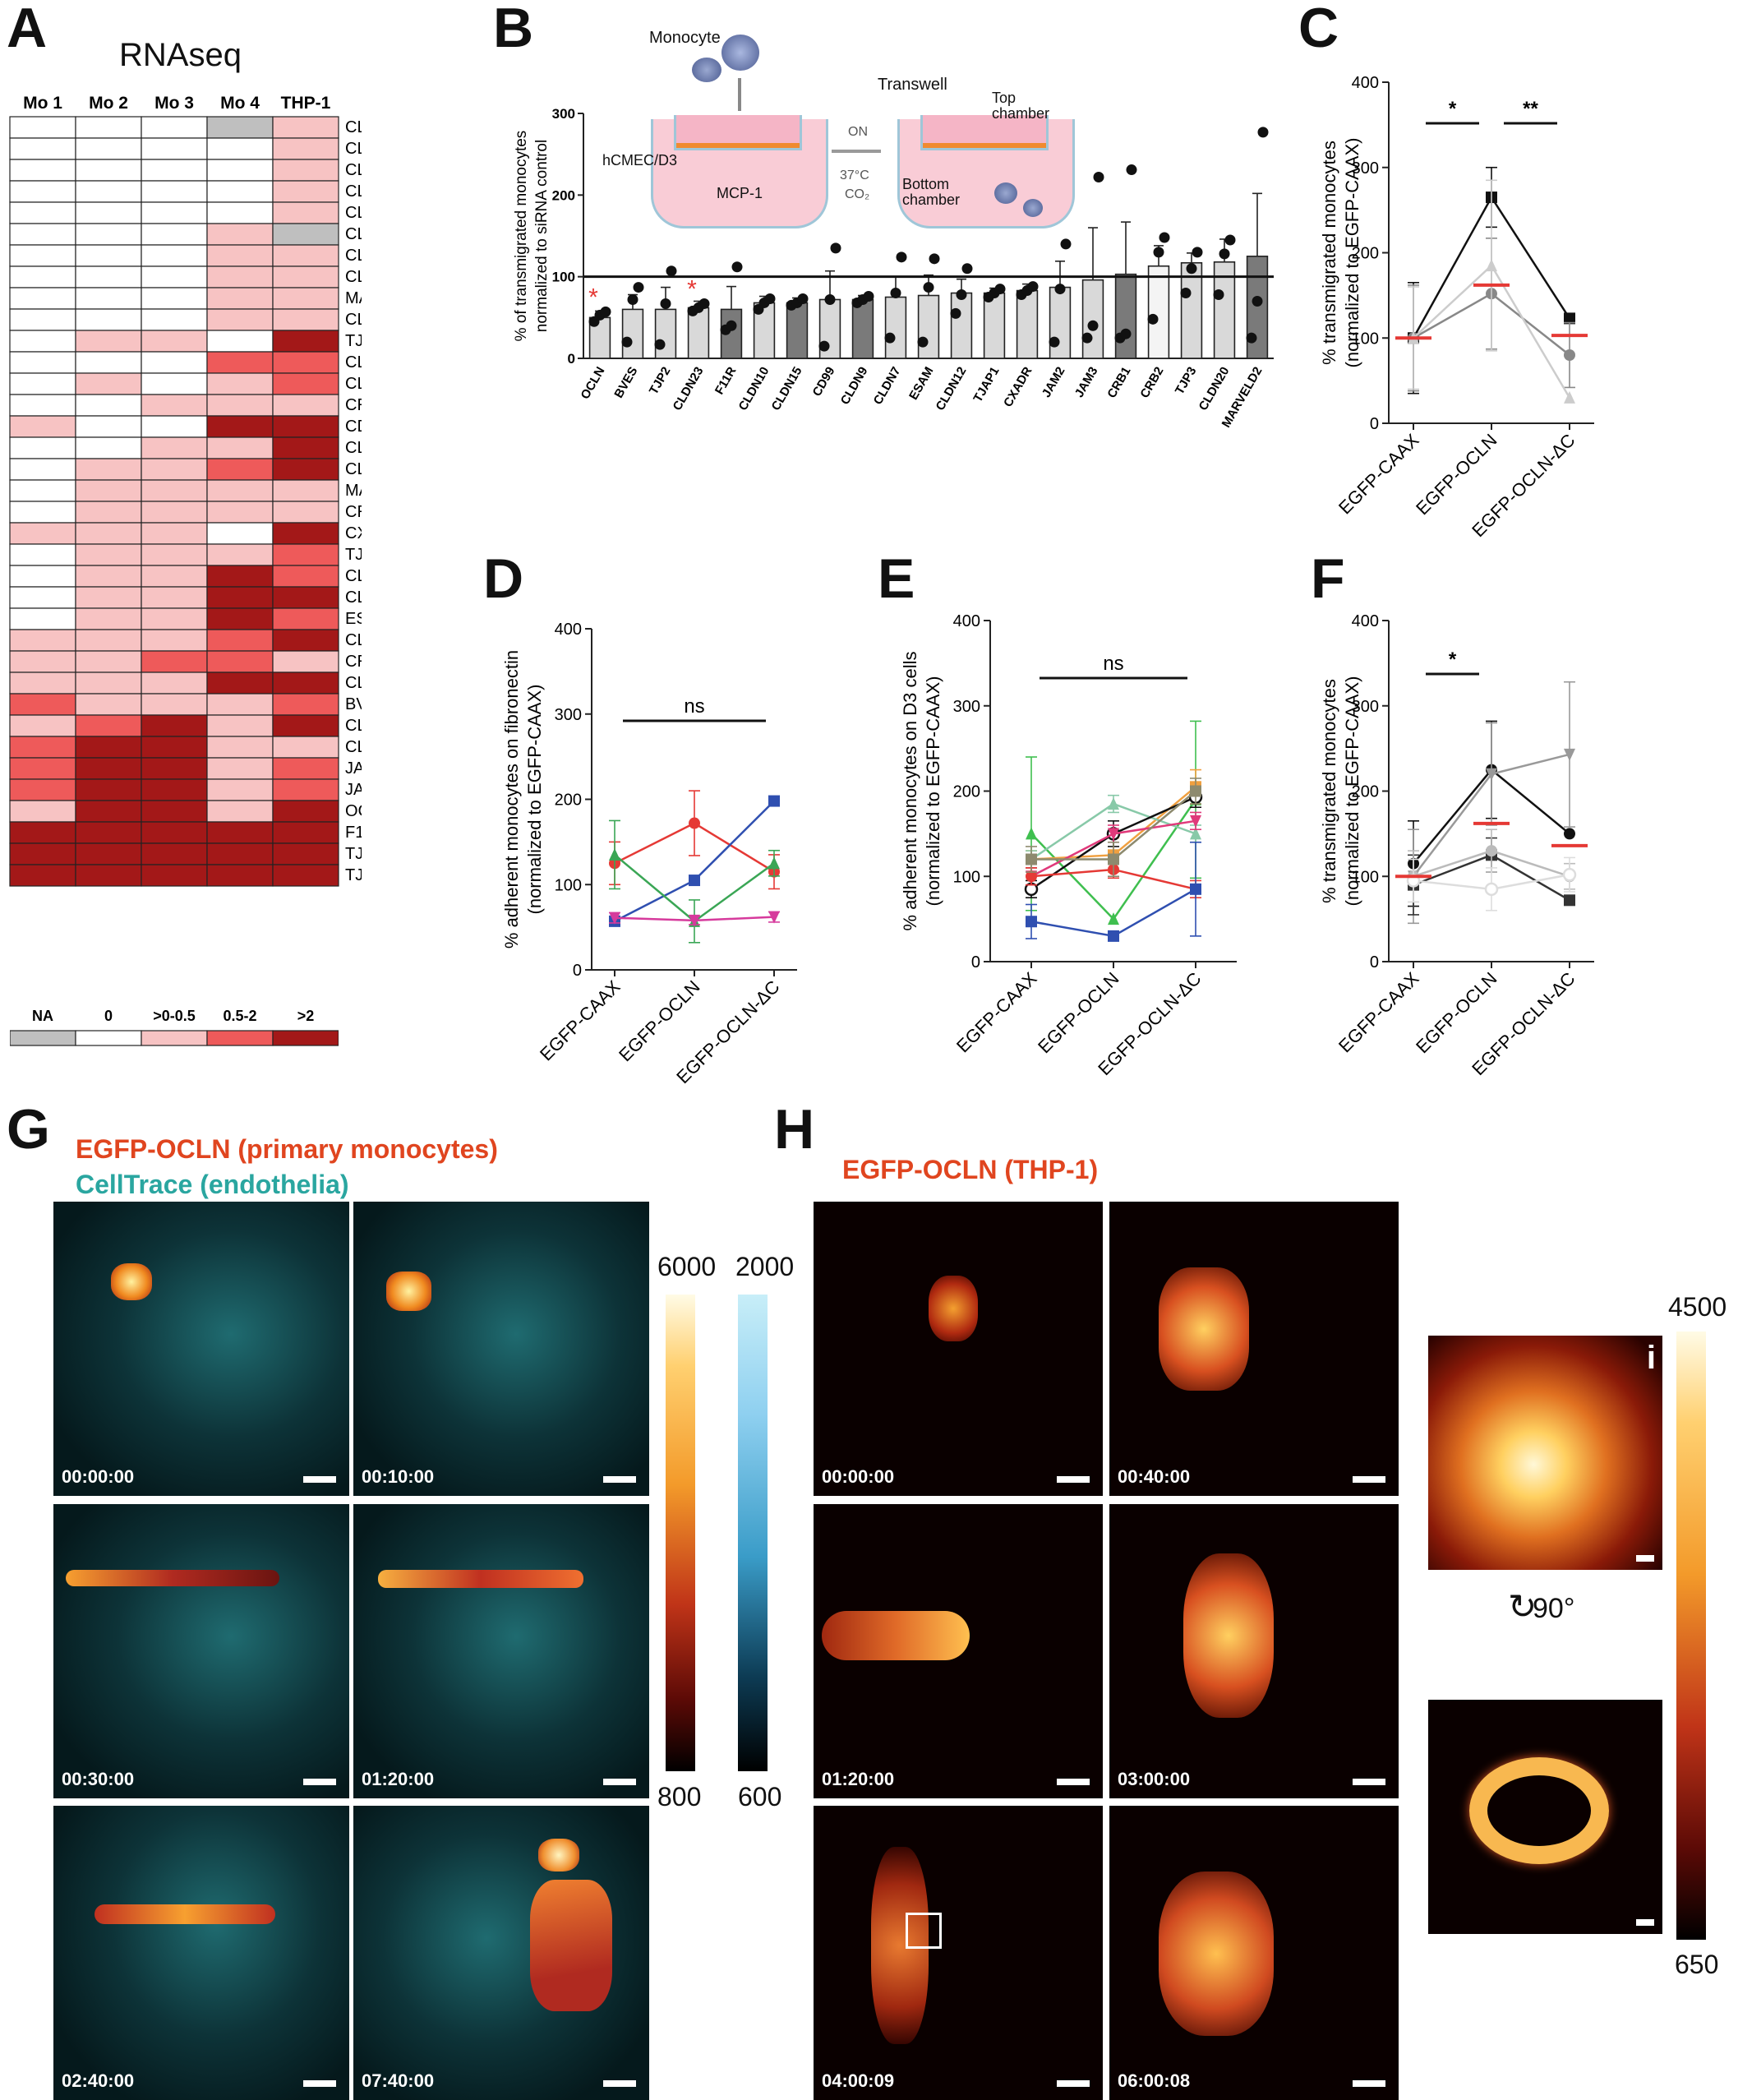 The image size is (1738, 2100). Describe the element at coordinates (1530, 109) in the screenshot. I see `significance-label: **` at that location.